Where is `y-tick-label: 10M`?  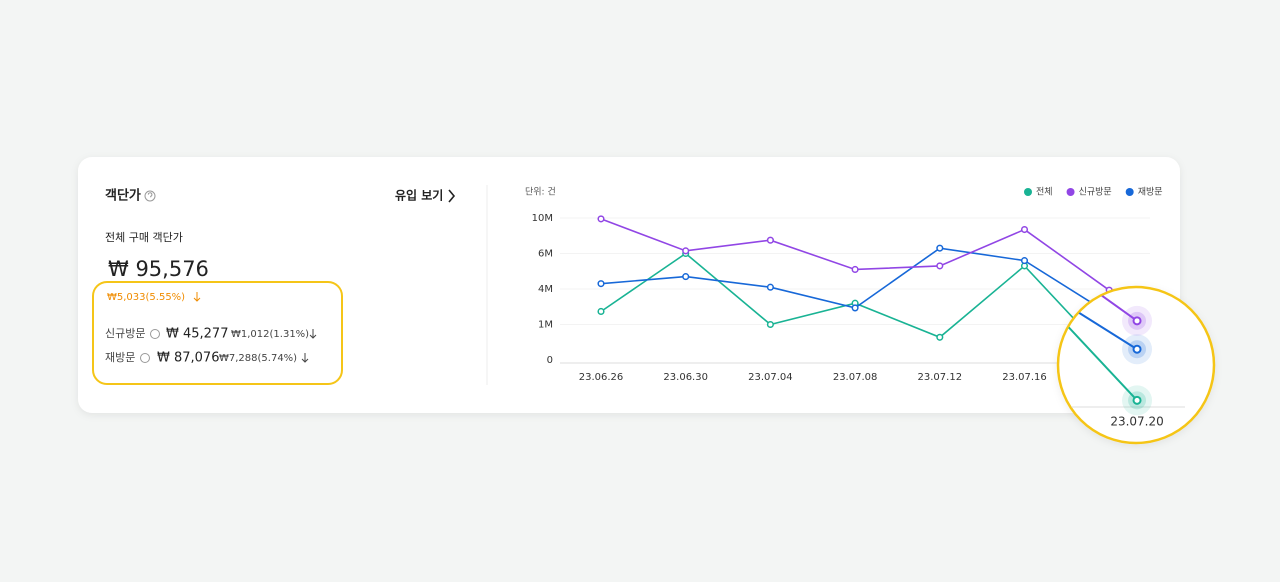 y-tick-label: 10M is located at coordinates (542, 218).